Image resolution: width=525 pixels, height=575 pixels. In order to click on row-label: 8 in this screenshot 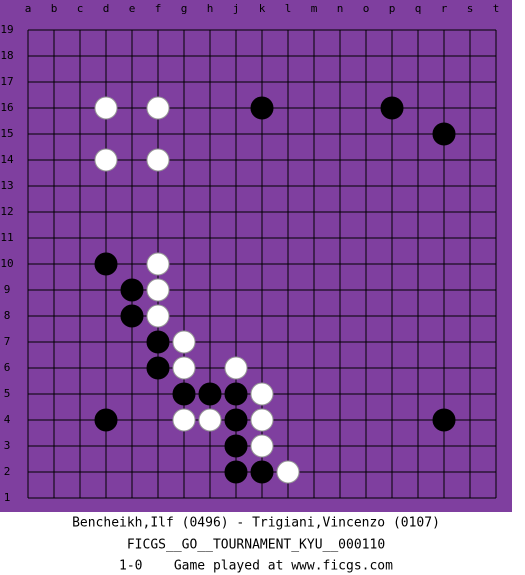, I will do `click(7, 315)`.